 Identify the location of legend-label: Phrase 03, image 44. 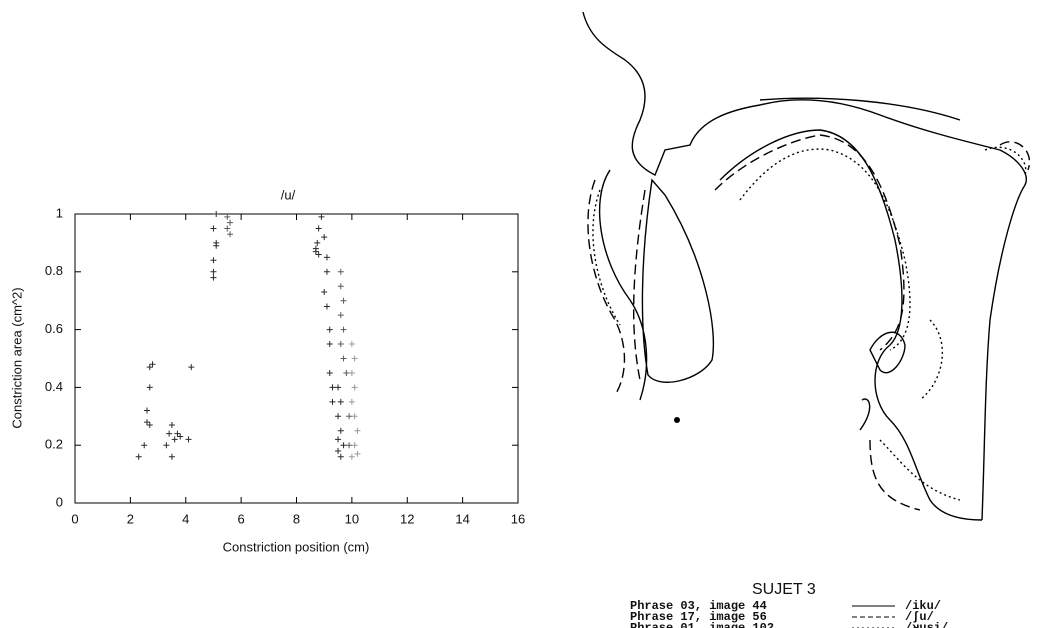
(698, 606).